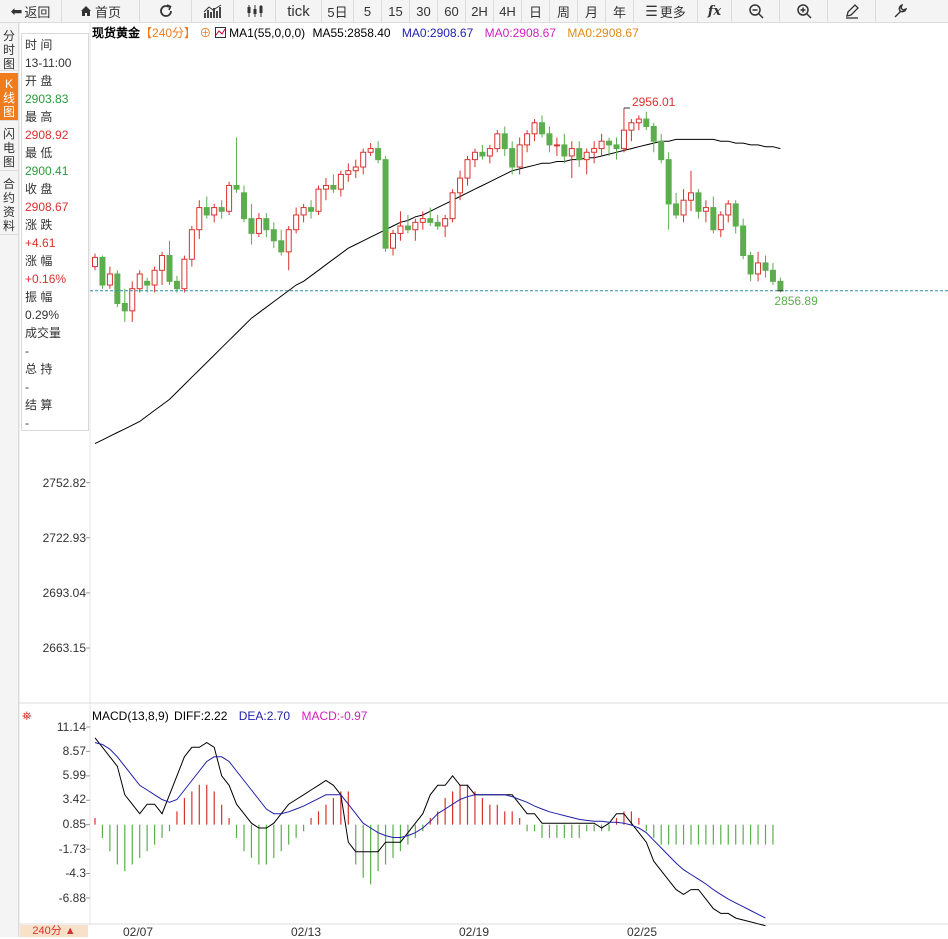  I want to click on period-badge: 240分 ▲, so click(54, 931).